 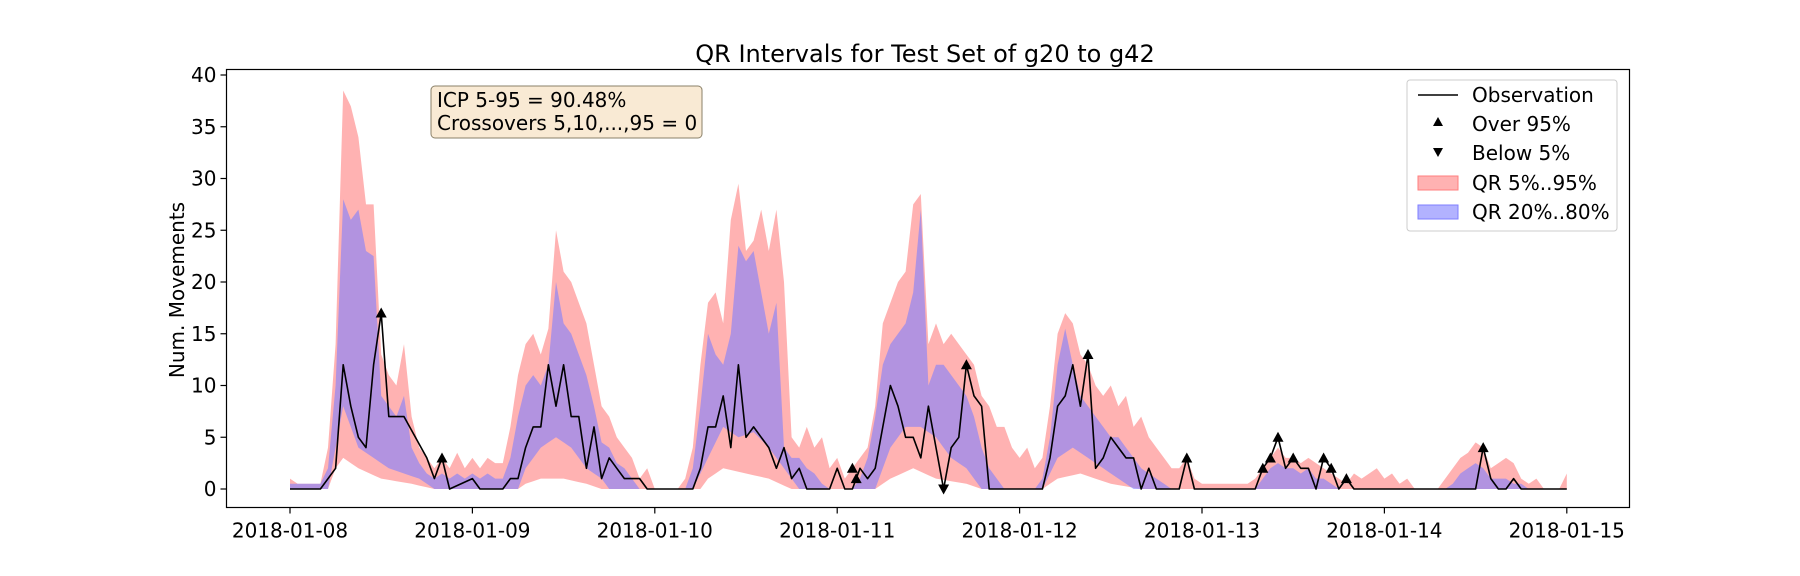 What do you see at coordinates (203, 179) in the screenshot?
I see `y-tick-label: 30` at bounding box center [203, 179].